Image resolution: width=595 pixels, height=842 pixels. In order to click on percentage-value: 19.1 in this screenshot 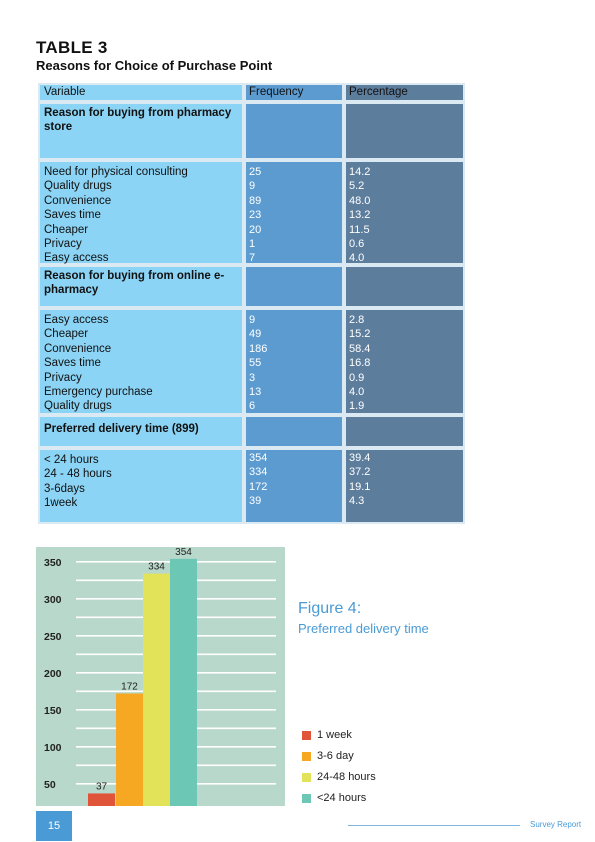, I will do `click(360, 486)`.